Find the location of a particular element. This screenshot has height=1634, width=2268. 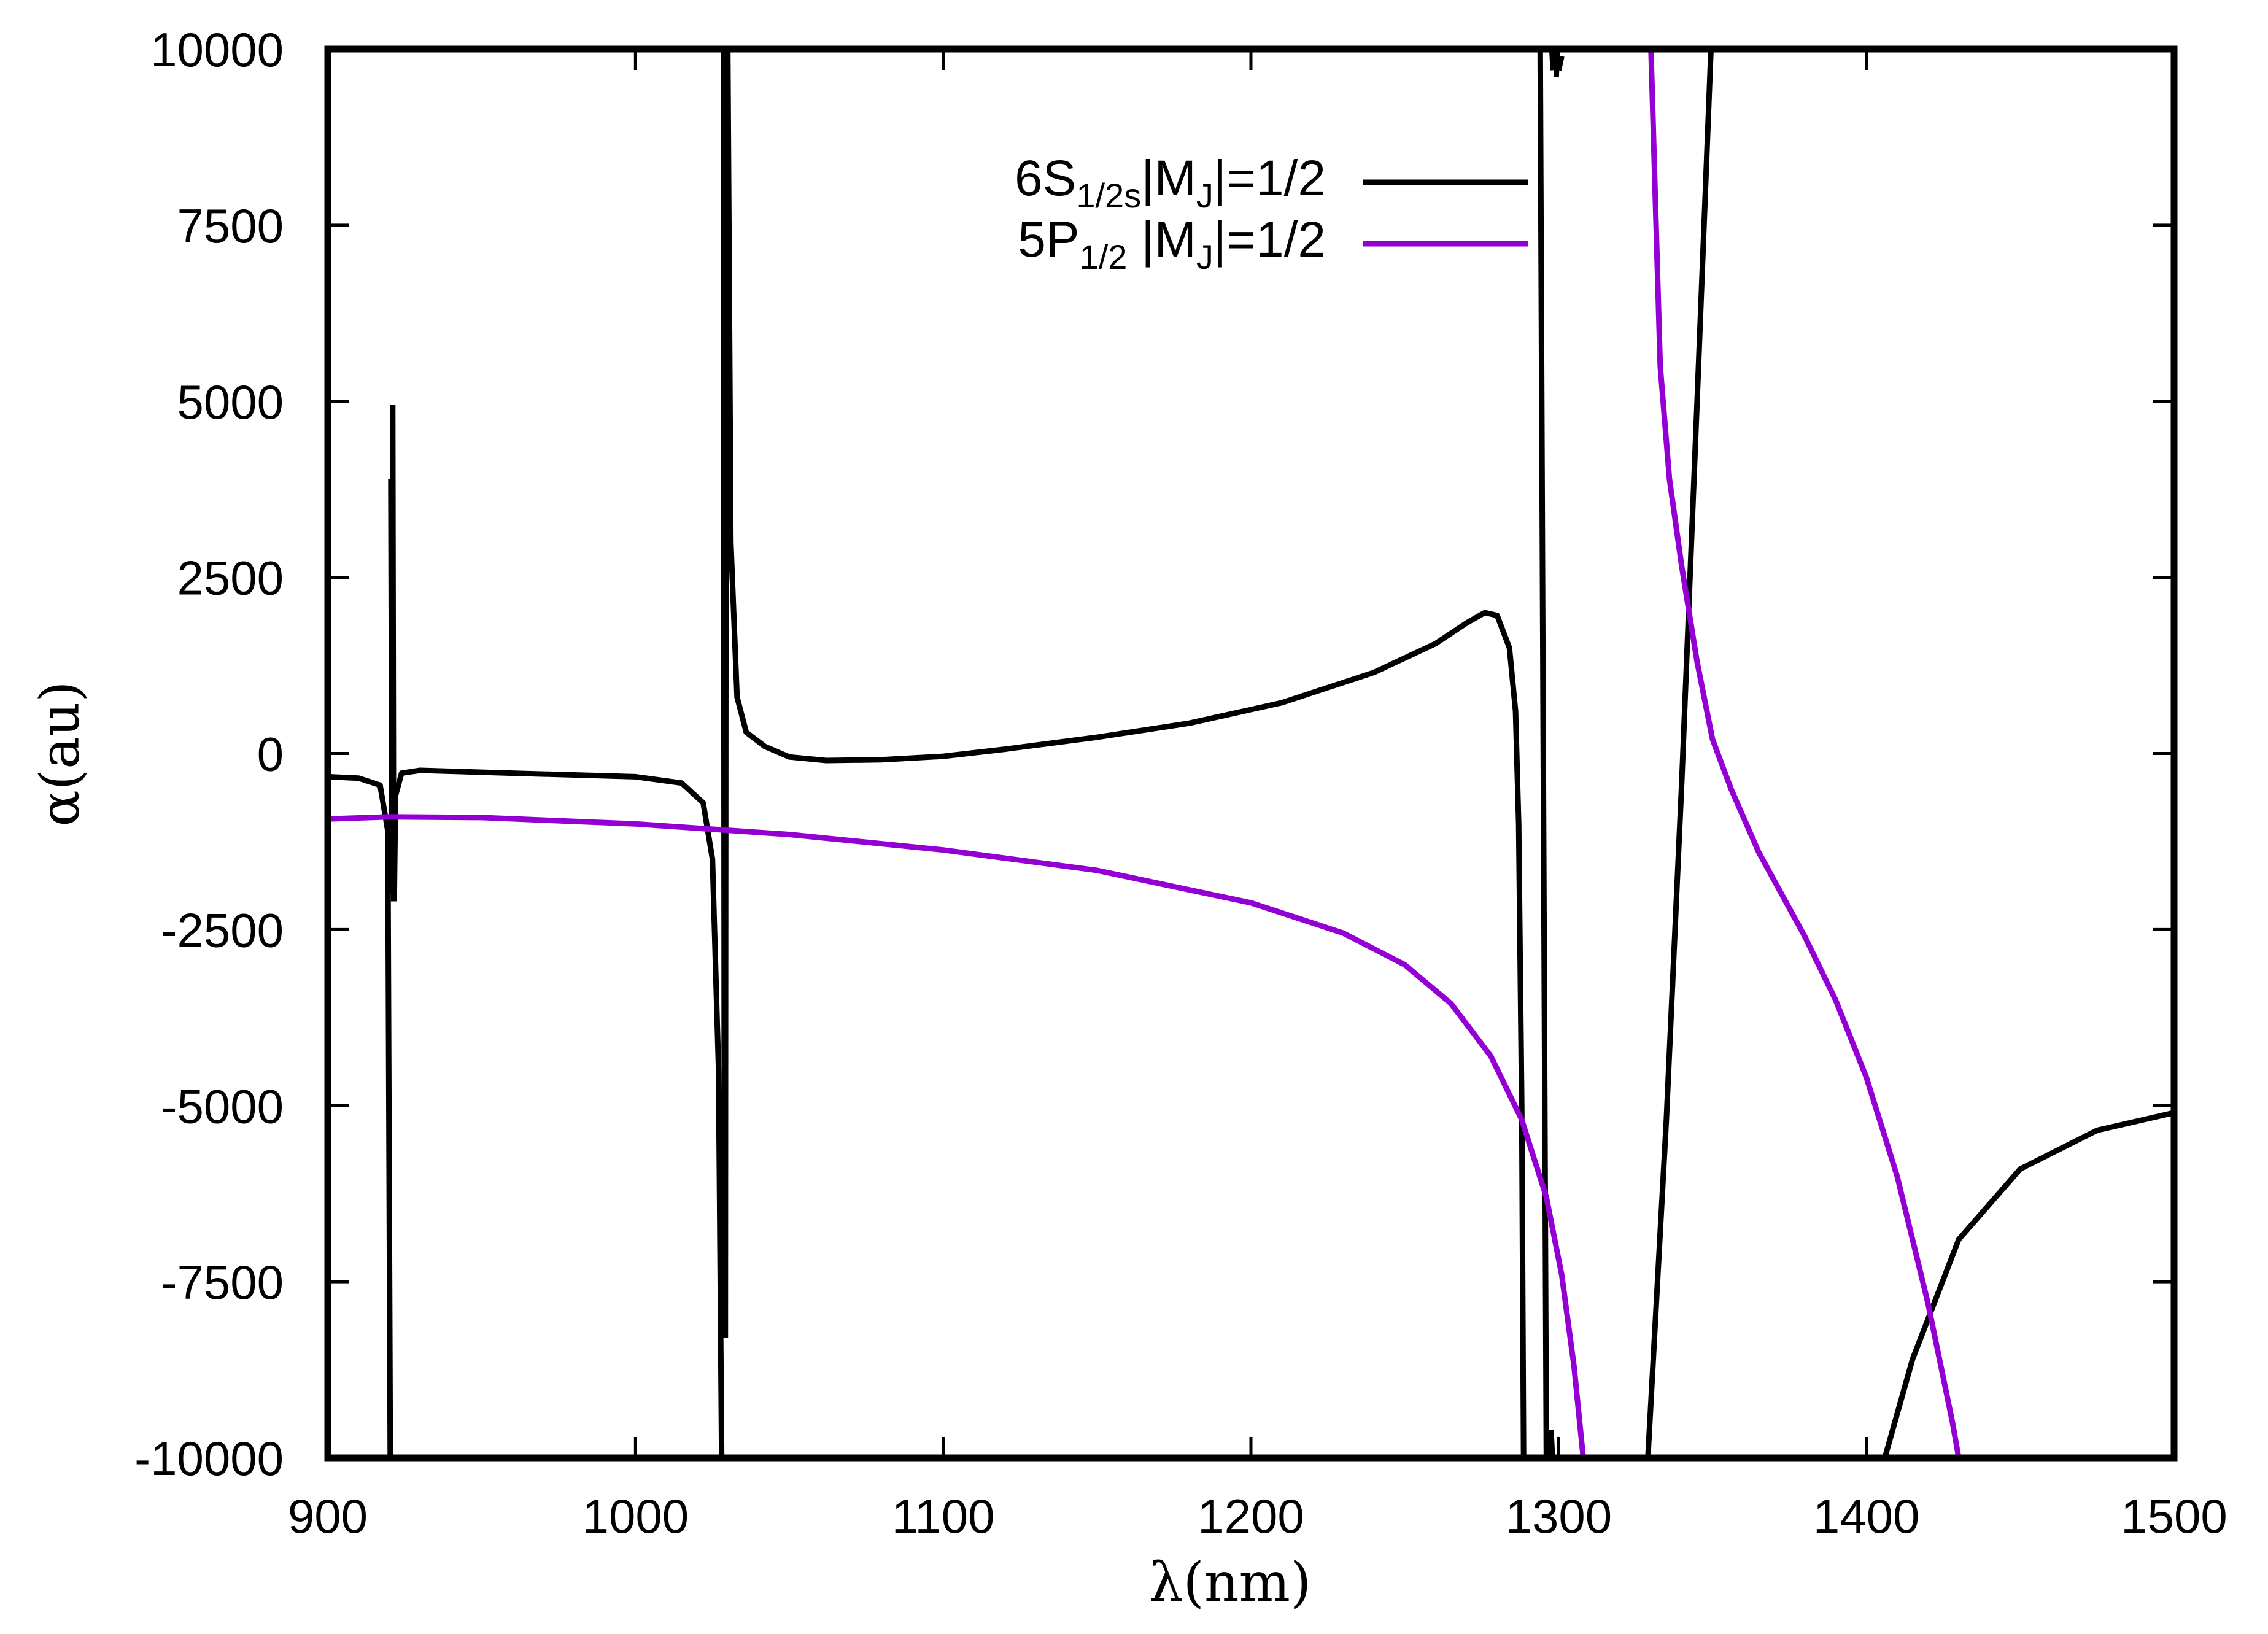

x-tick-label: 1200 is located at coordinates (1251, 1516).